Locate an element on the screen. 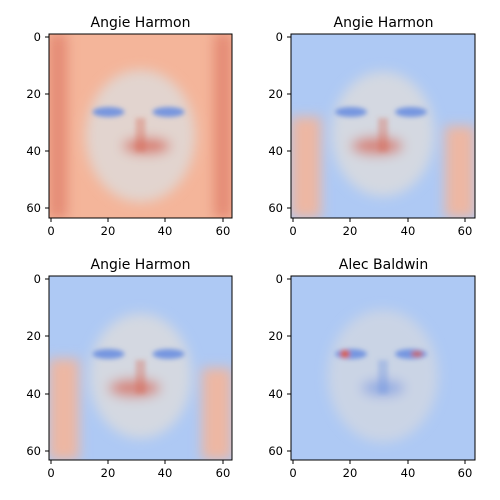  panel-3-eyes is located at coordinates (381, 371).